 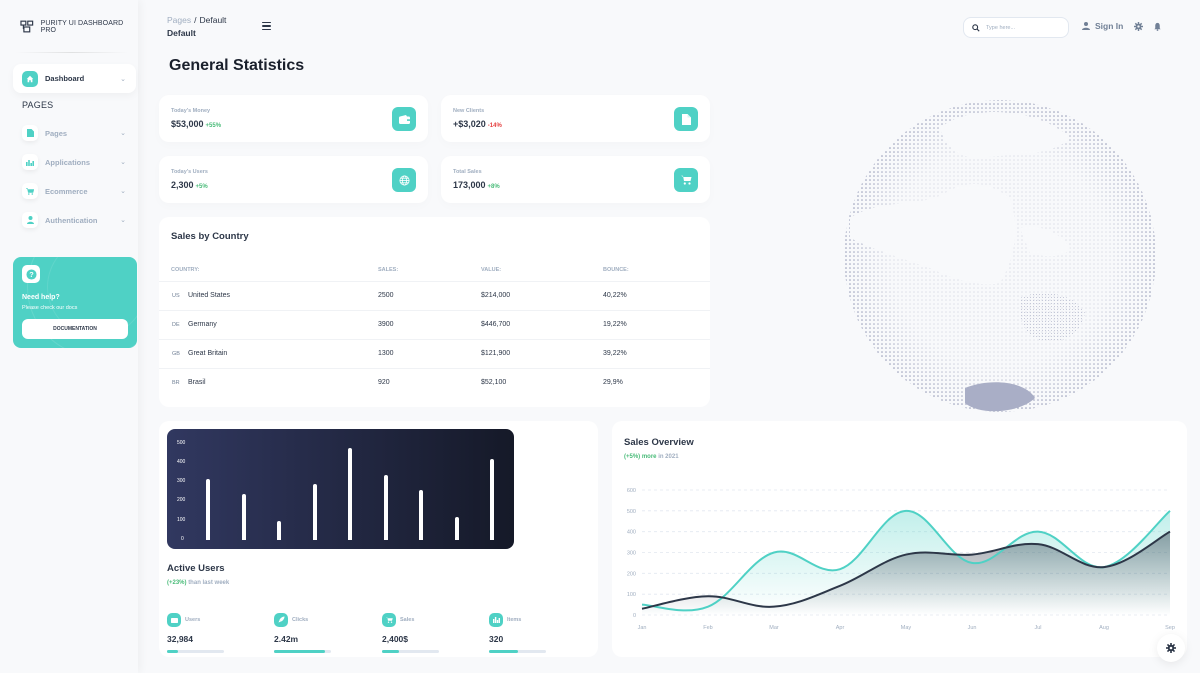 What do you see at coordinates (1021, 27) in the screenshot?
I see `search-input` at bounding box center [1021, 27].